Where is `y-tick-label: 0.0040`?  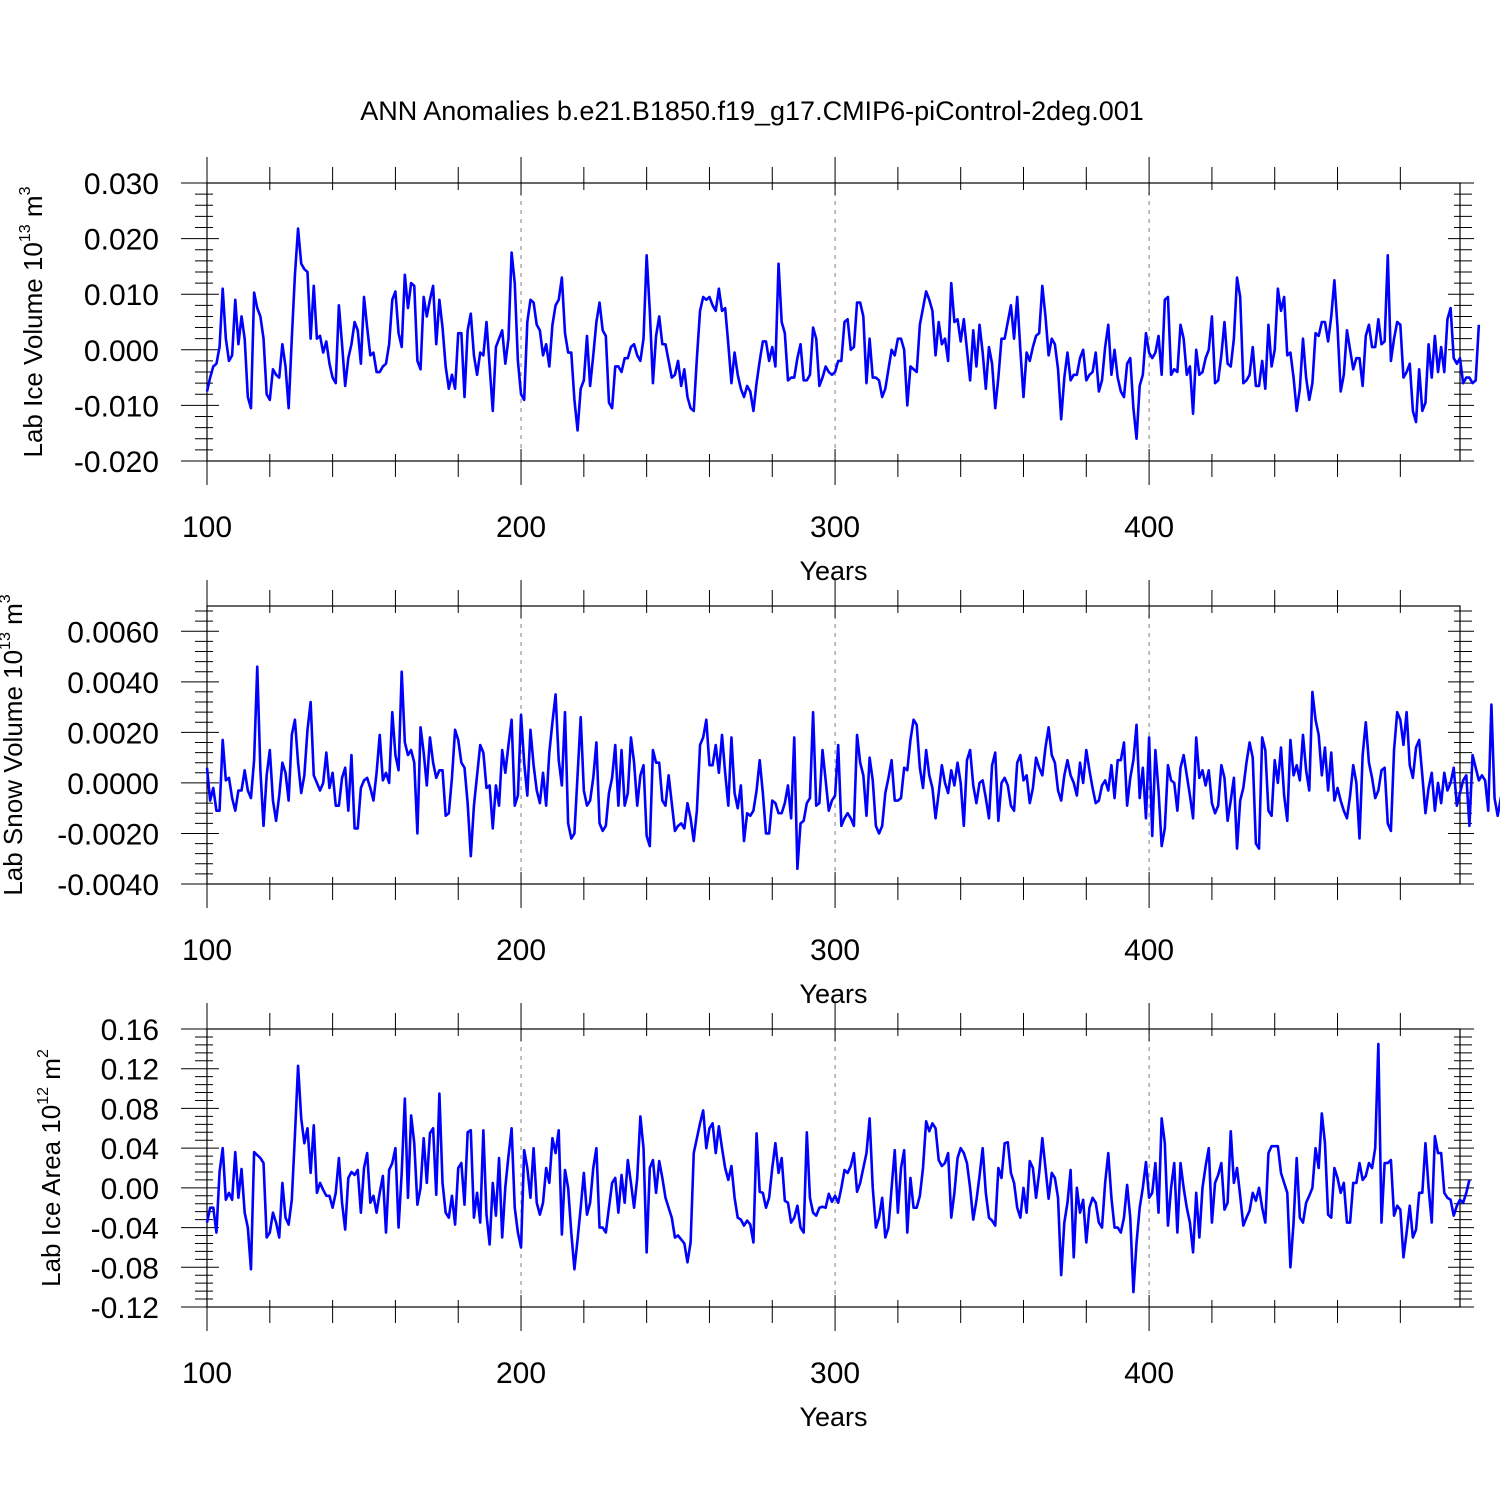
y-tick-label: 0.0040 is located at coordinates (113, 683).